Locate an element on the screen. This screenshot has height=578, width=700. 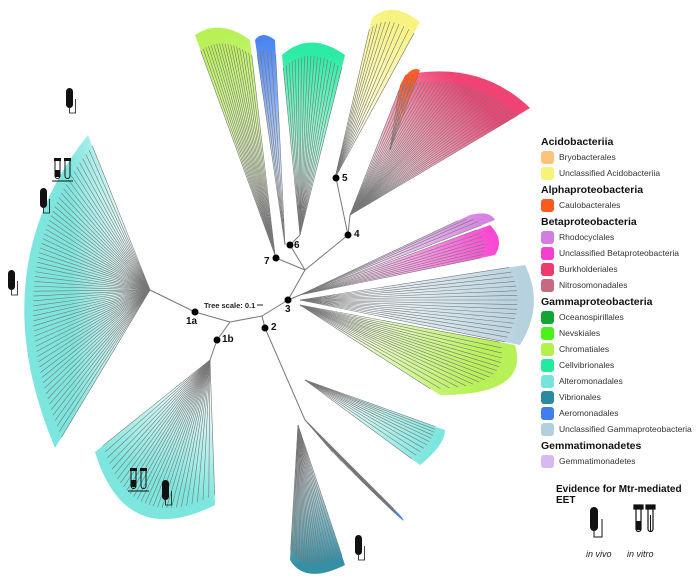
legend-group-title: Gammaproteobacteria is located at coordinates (597, 302).